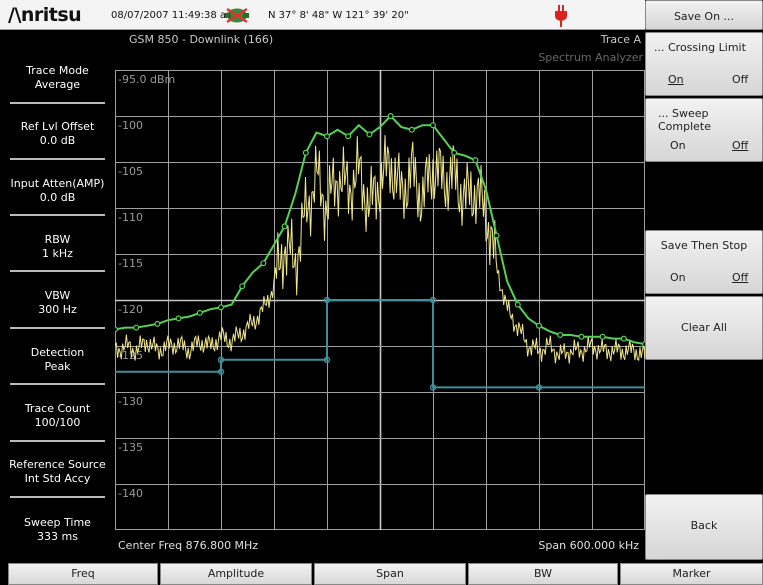 This screenshot has width=763, height=585. Describe the element at coordinates (57, 253) in the screenshot. I see `param-value: 1 kHz` at that location.